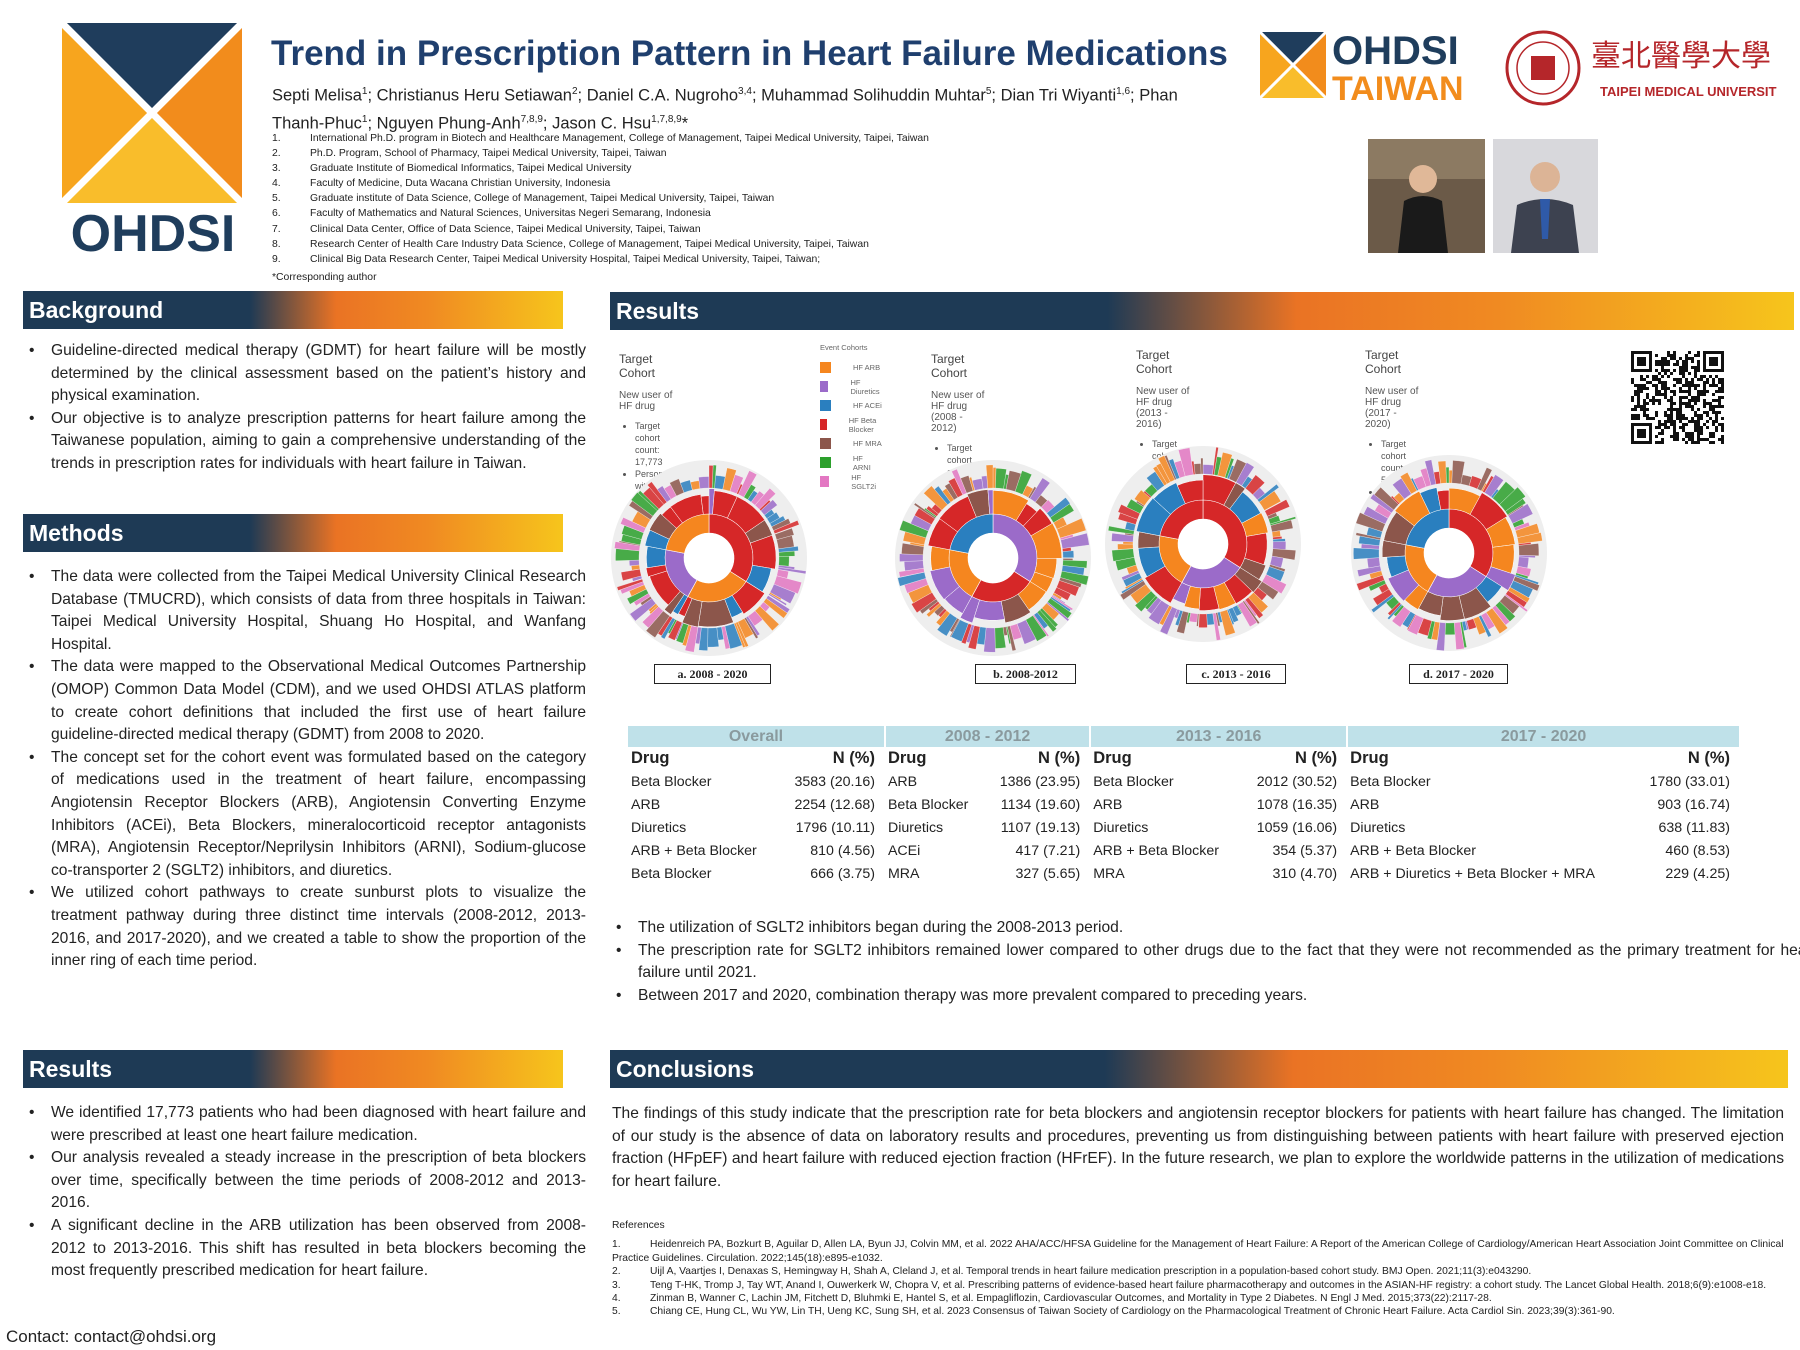 The height and width of the screenshot is (1350, 1800). I want to click on table-cell: 810 (4.56), so click(842, 850).